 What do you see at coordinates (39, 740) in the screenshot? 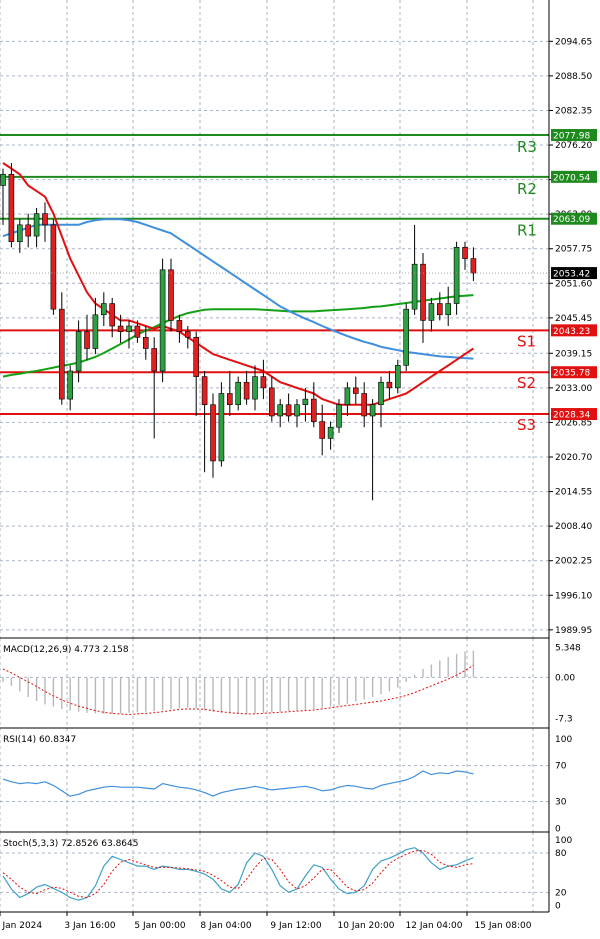
I see `rsi-title: RSI(14) 60.8347` at bounding box center [39, 740].